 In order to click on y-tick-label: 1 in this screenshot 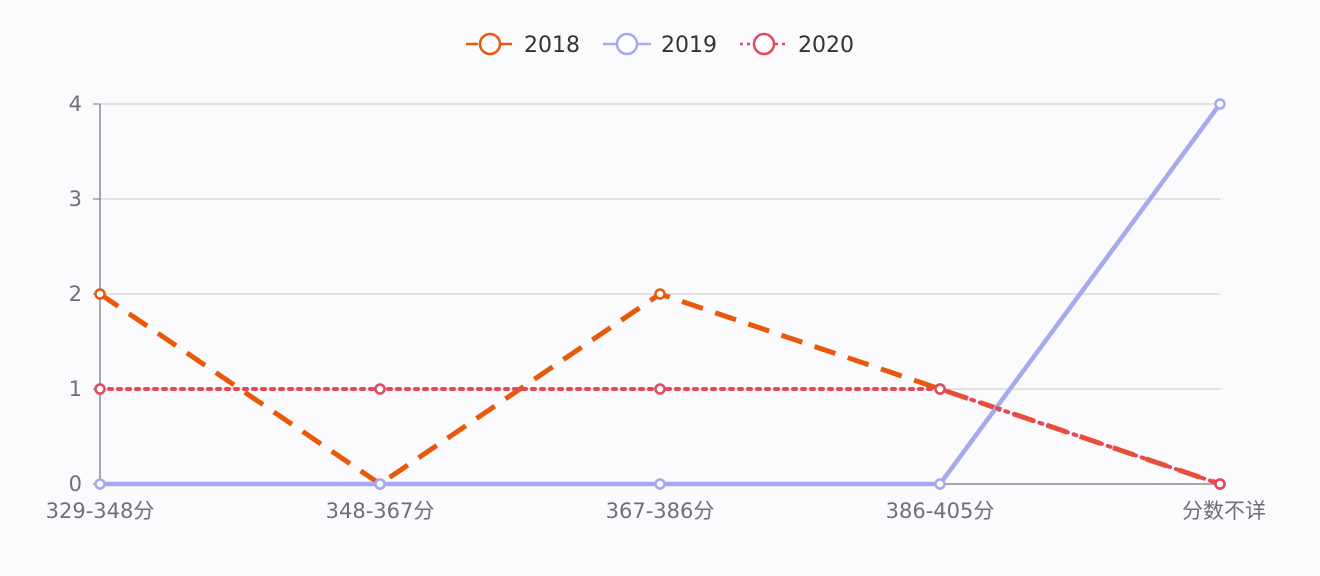, I will do `click(75, 389)`.